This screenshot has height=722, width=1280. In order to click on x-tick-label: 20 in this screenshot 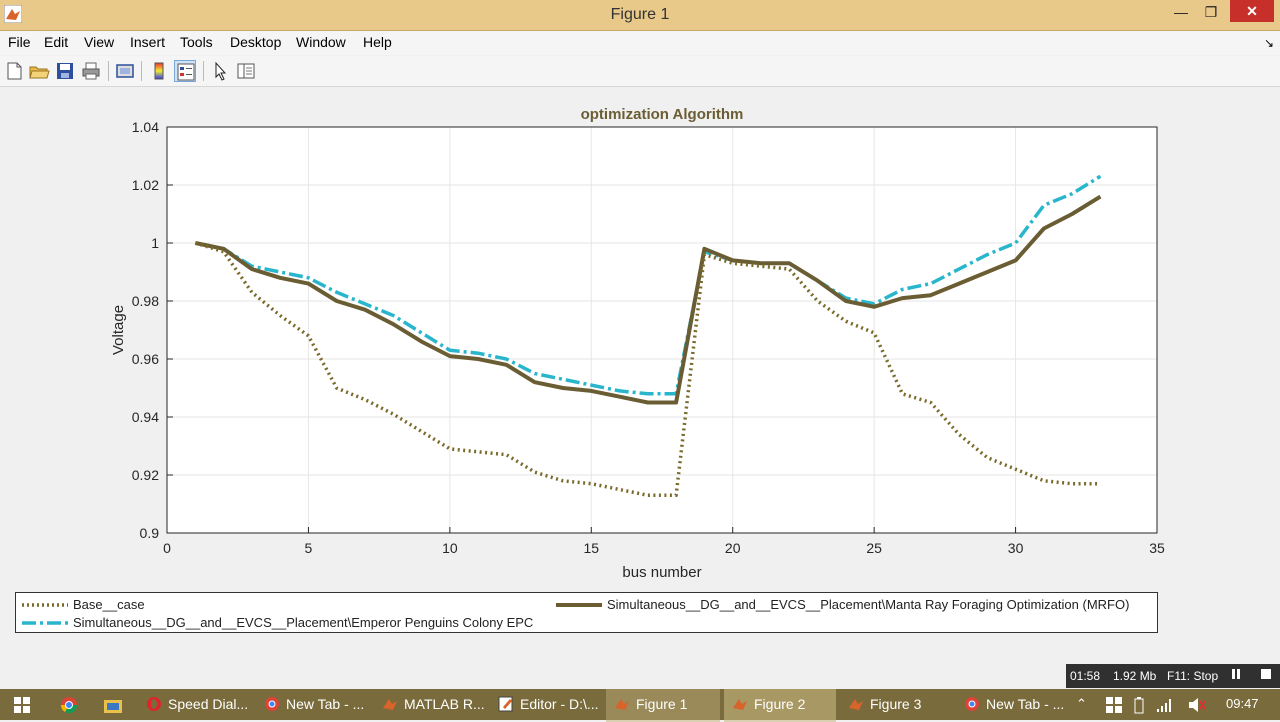, I will do `click(733, 548)`.